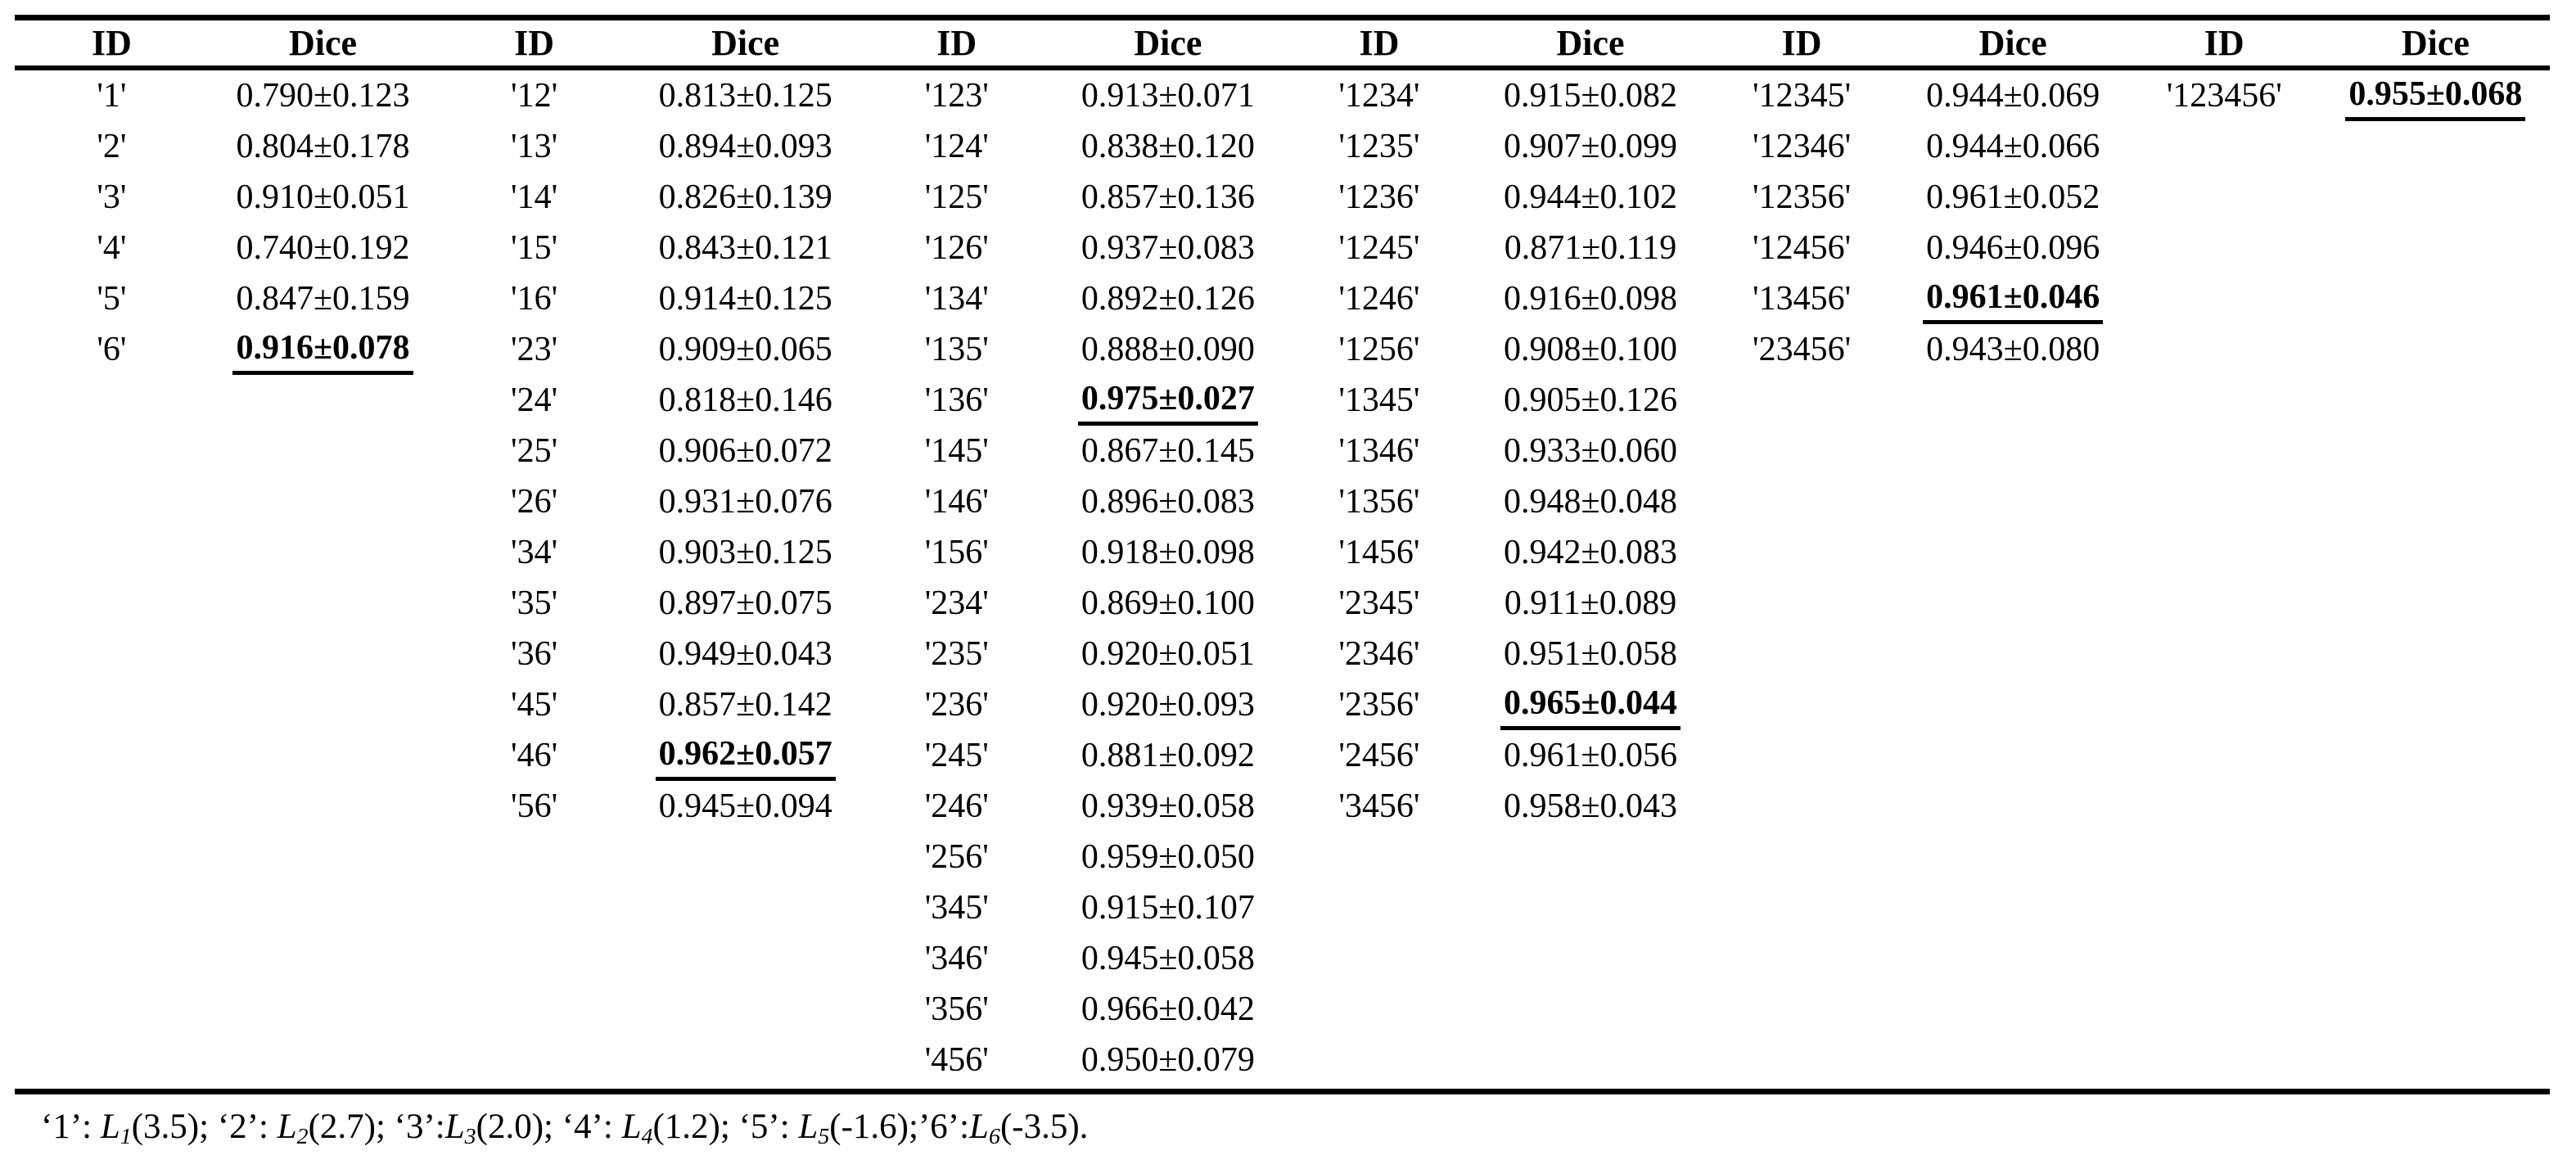  I want to click on id-cell: '25', so click(534, 451).